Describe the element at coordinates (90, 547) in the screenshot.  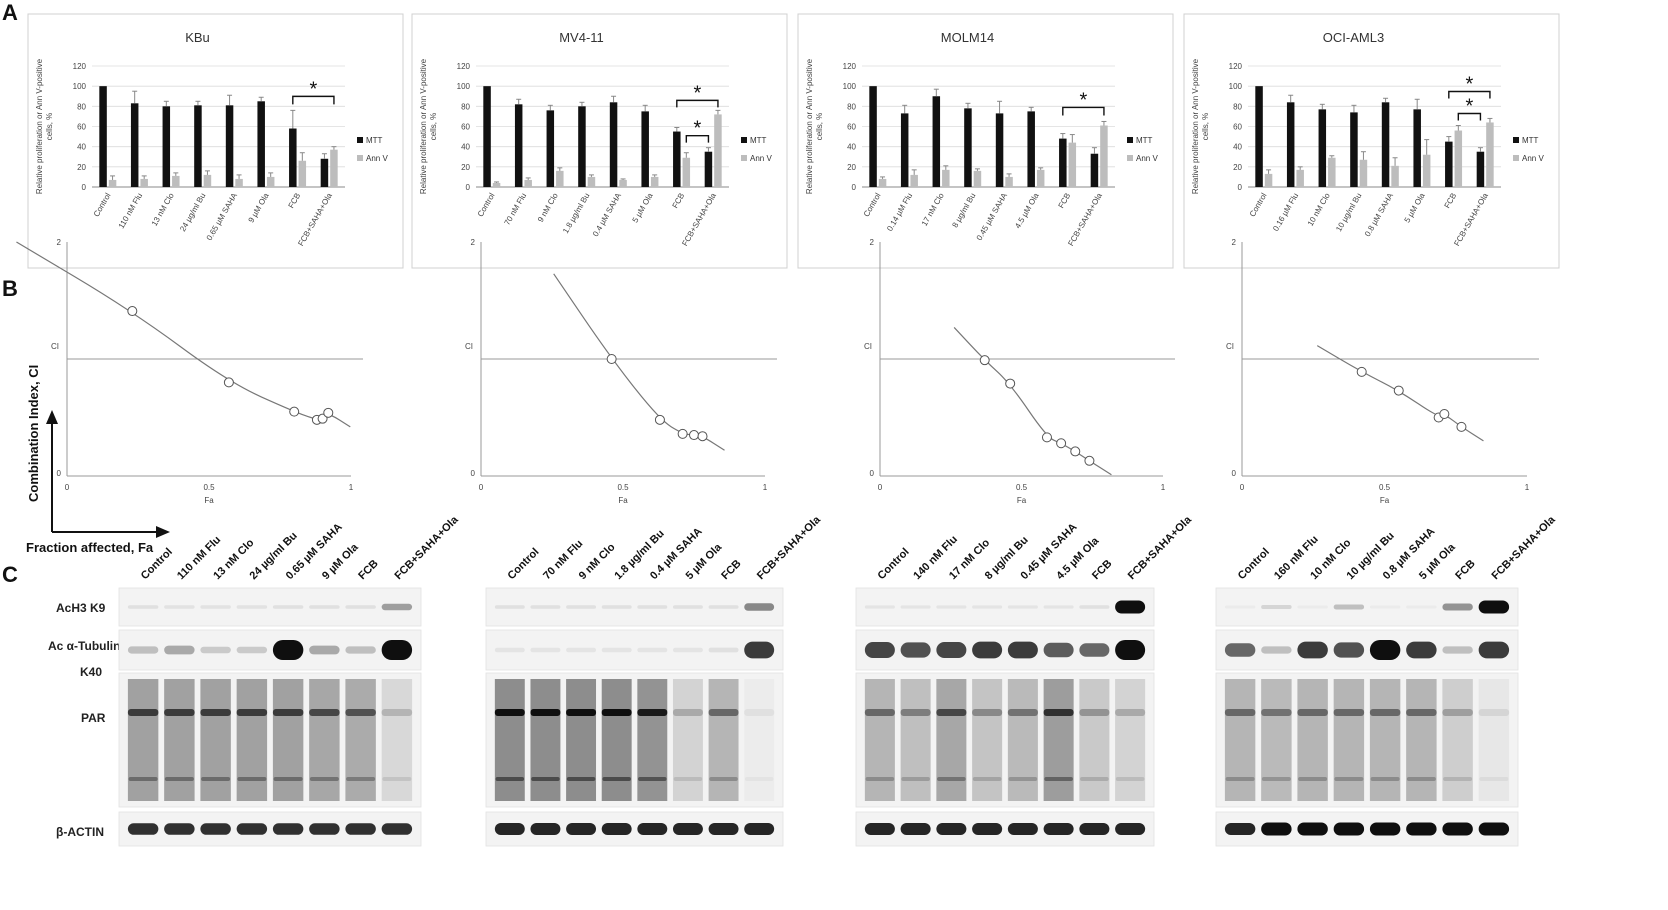
I see `fa-axis-label: Fraction affected, Fa` at that location.